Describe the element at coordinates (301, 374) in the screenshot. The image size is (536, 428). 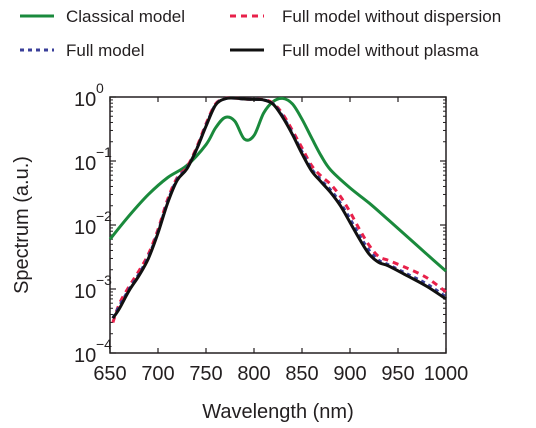
I see `x-tick-label: 850` at that location.